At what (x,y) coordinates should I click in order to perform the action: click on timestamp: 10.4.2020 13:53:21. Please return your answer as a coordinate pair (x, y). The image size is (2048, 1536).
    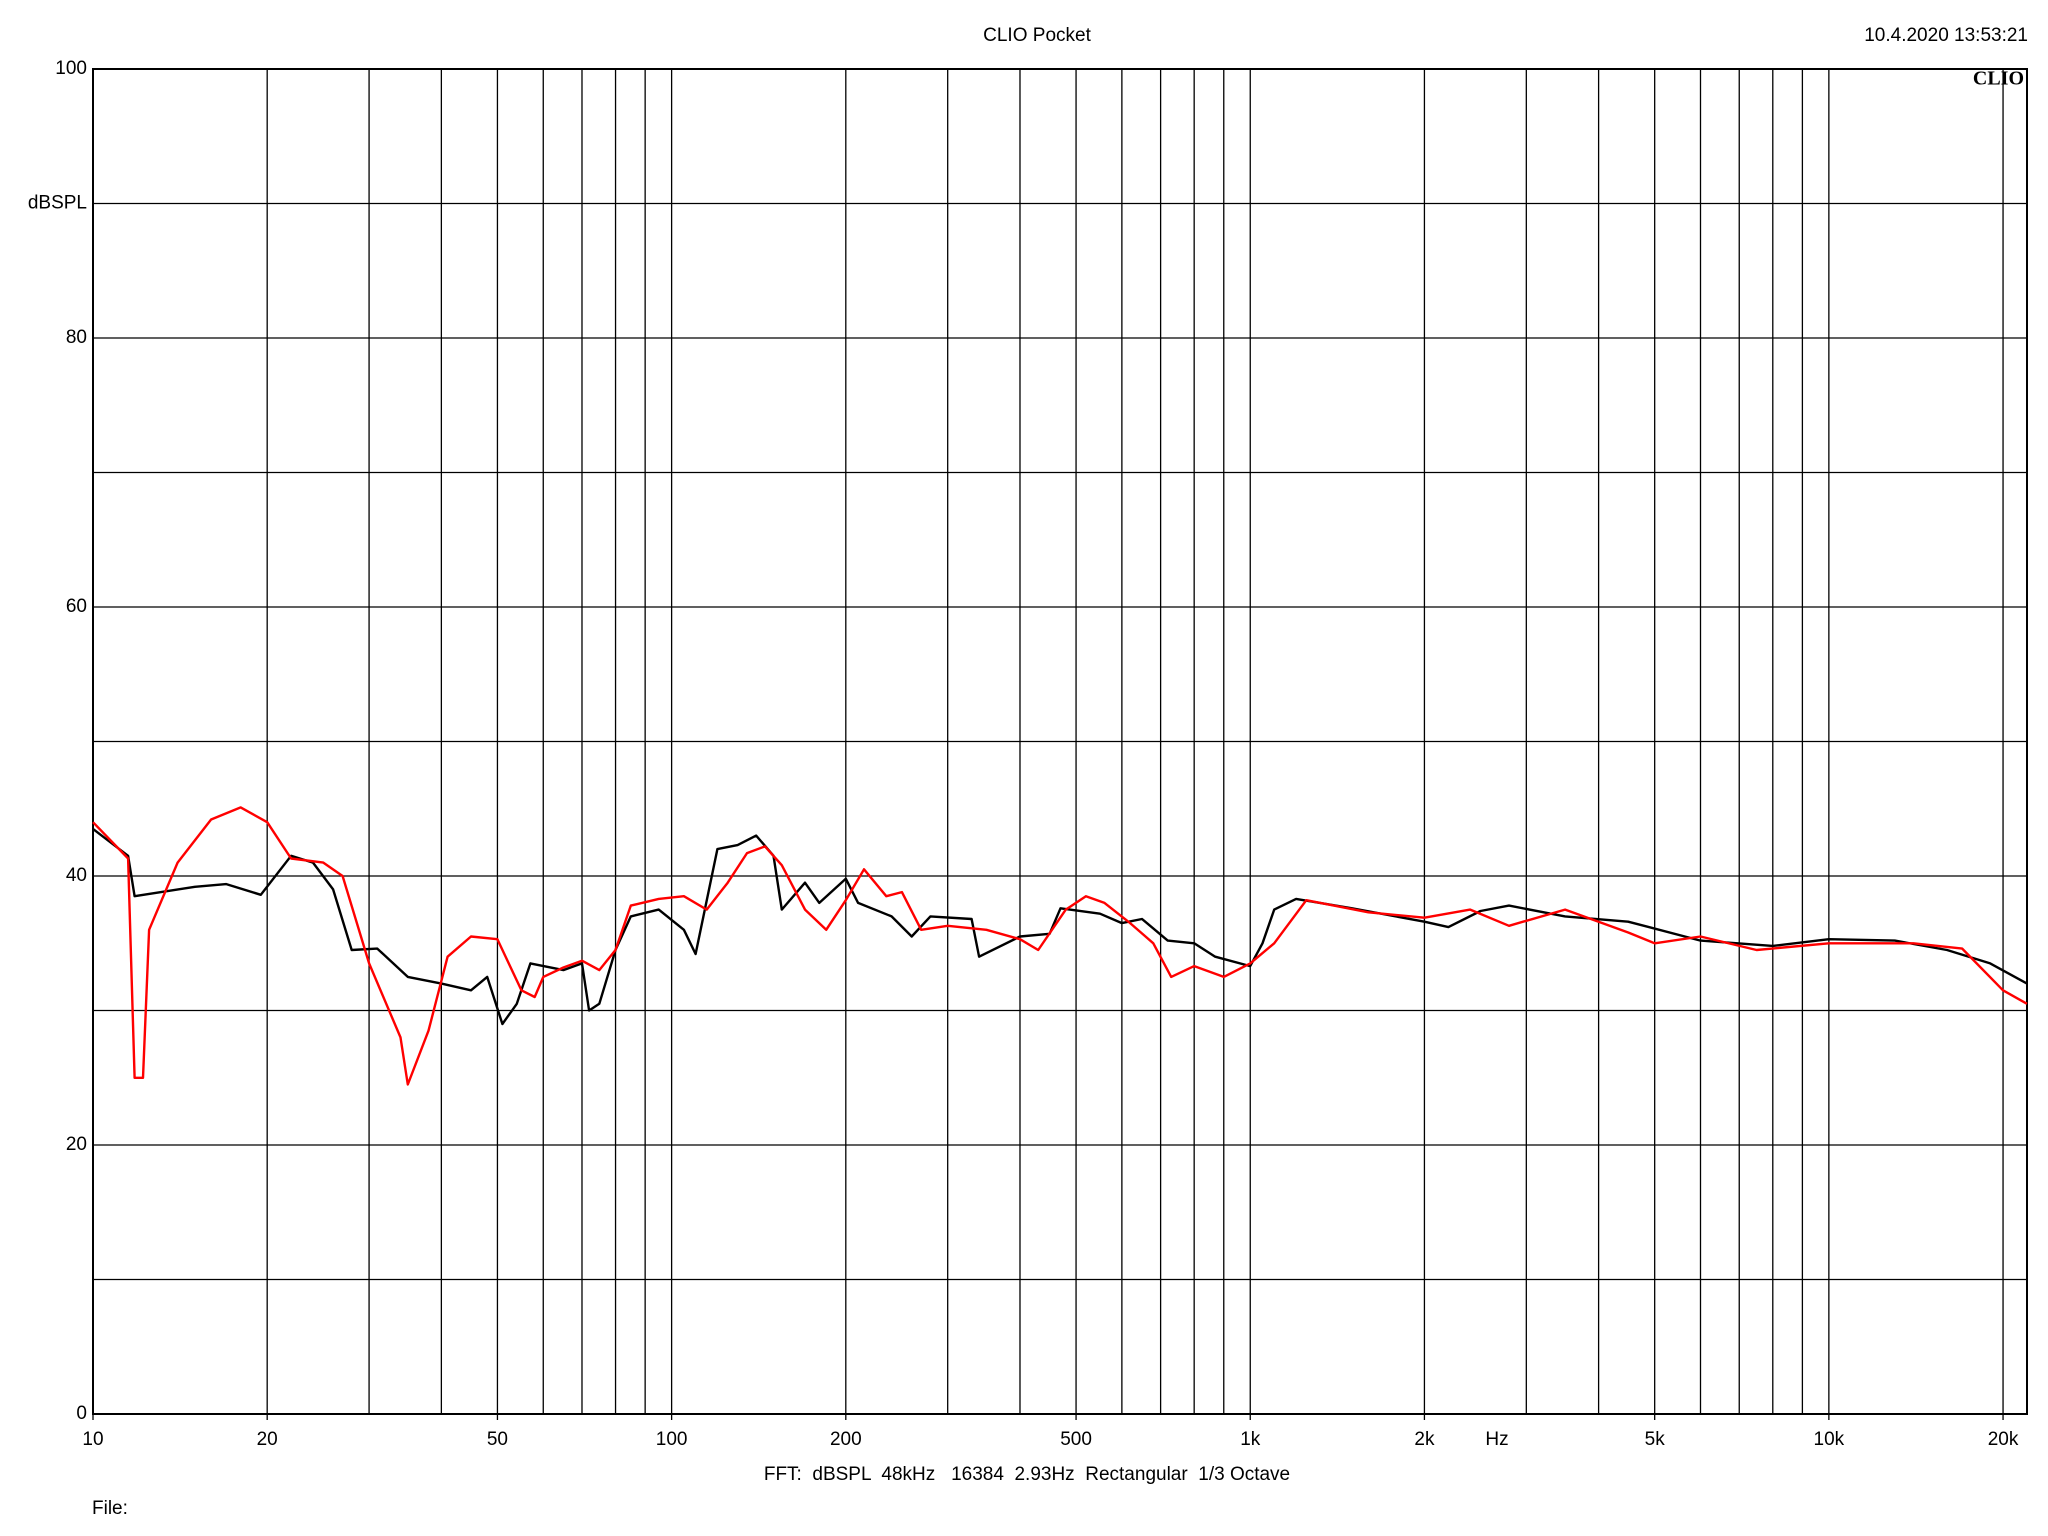
    Looking at the image, I should click on (1946, 35).